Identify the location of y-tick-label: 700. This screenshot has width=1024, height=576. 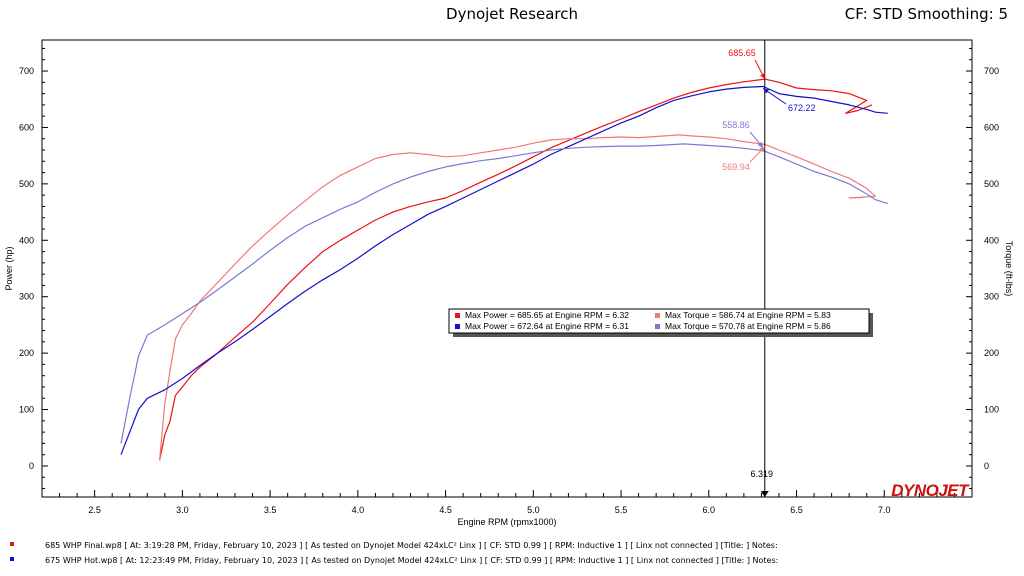
(26, 71).